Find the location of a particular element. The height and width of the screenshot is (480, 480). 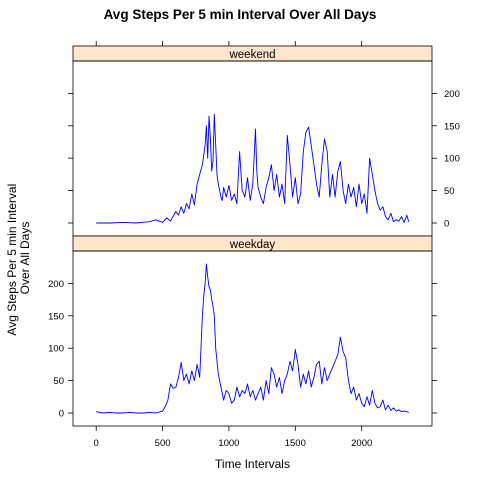

x-tick-label: 2000 is located at coordinates (361, 443).